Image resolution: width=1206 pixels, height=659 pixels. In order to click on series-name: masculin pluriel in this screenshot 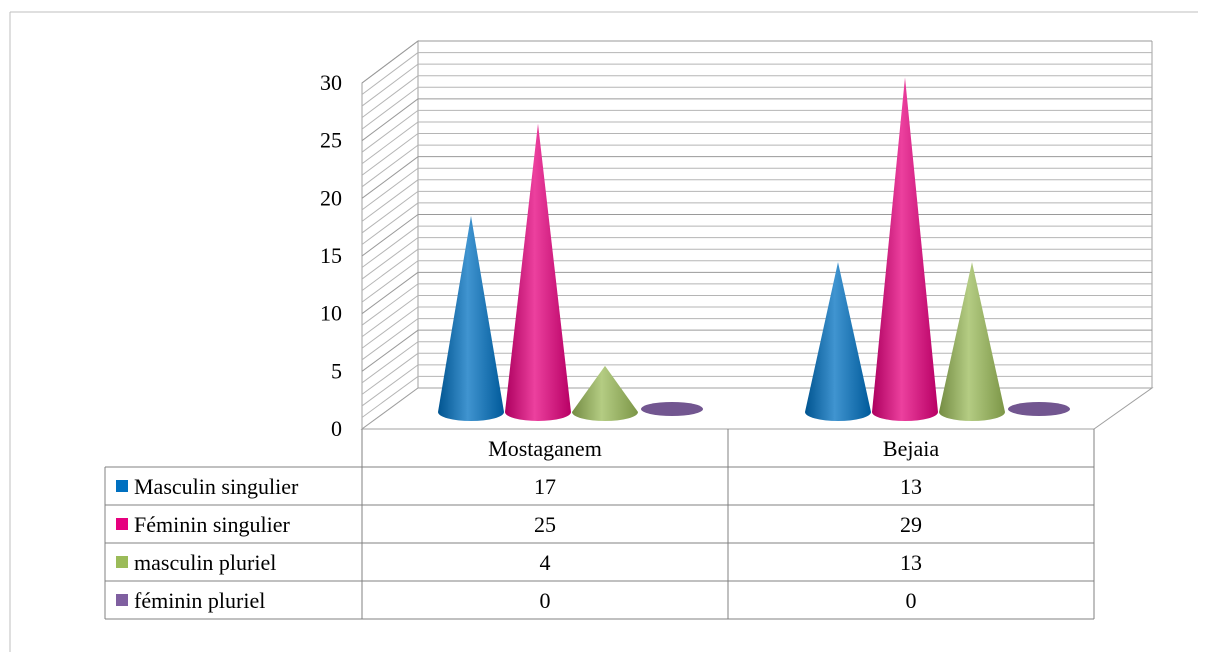, I will do `click(205, 562)`.